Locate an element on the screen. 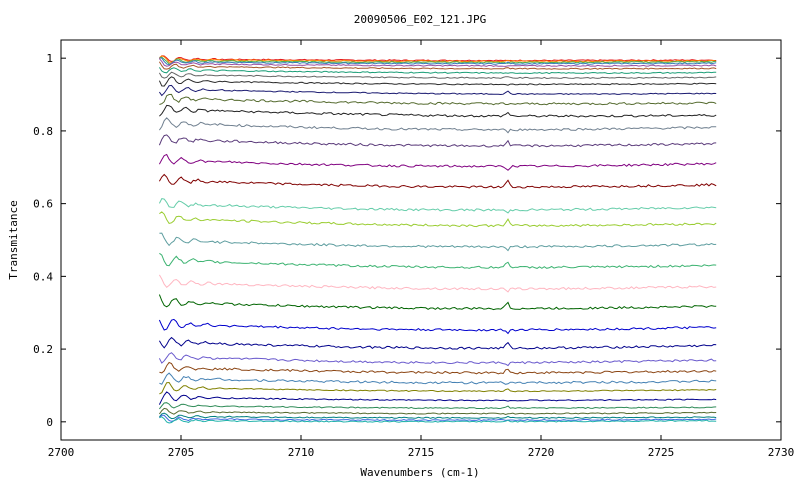 The height and width of the screenshot is (480, 800). x-tick-label: 2710 is located at coordinates (301, 452).